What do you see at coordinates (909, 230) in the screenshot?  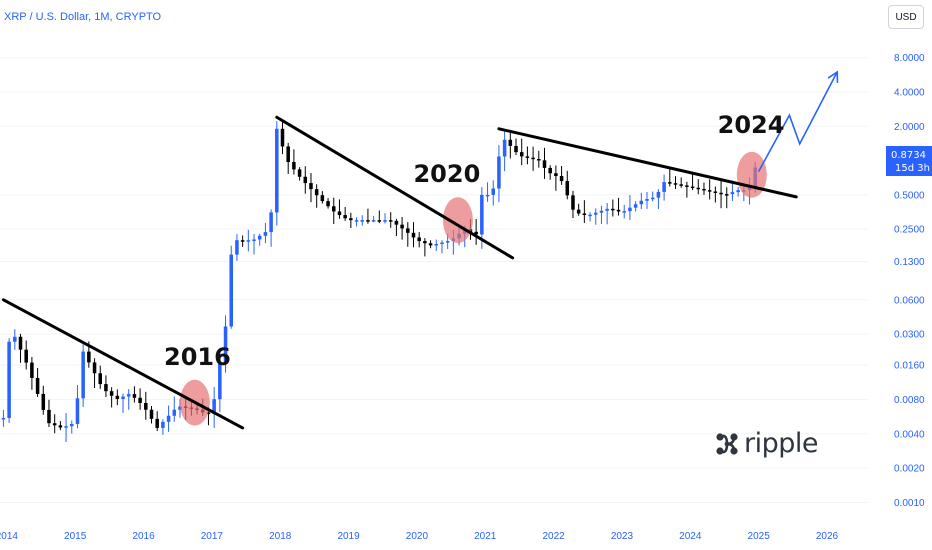 I see `y-tick-label: 0.2500` at bounding box center [909, 230].